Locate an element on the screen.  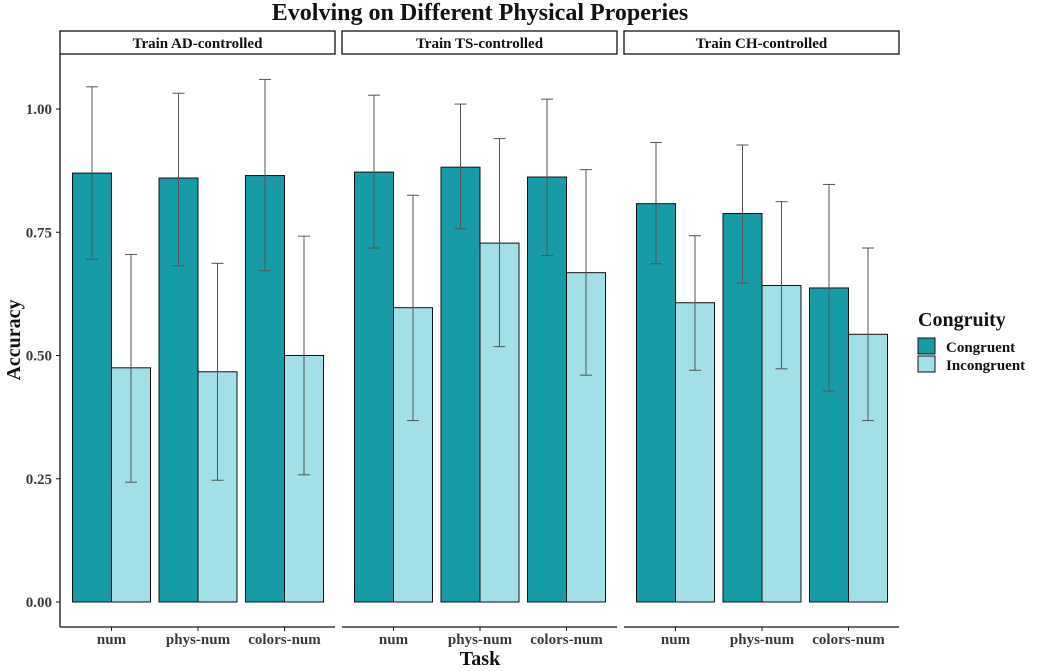
y-tick-label: 0.25 is located at coordinates (39, 480).